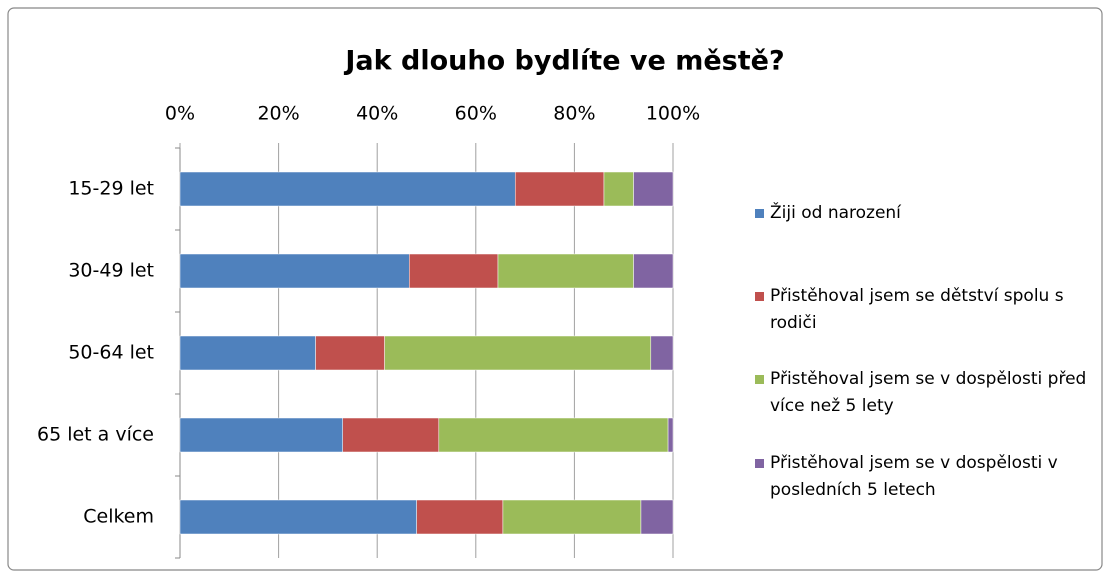  I want to click on y-tick-label: 65 let a více, so click(95, 435).